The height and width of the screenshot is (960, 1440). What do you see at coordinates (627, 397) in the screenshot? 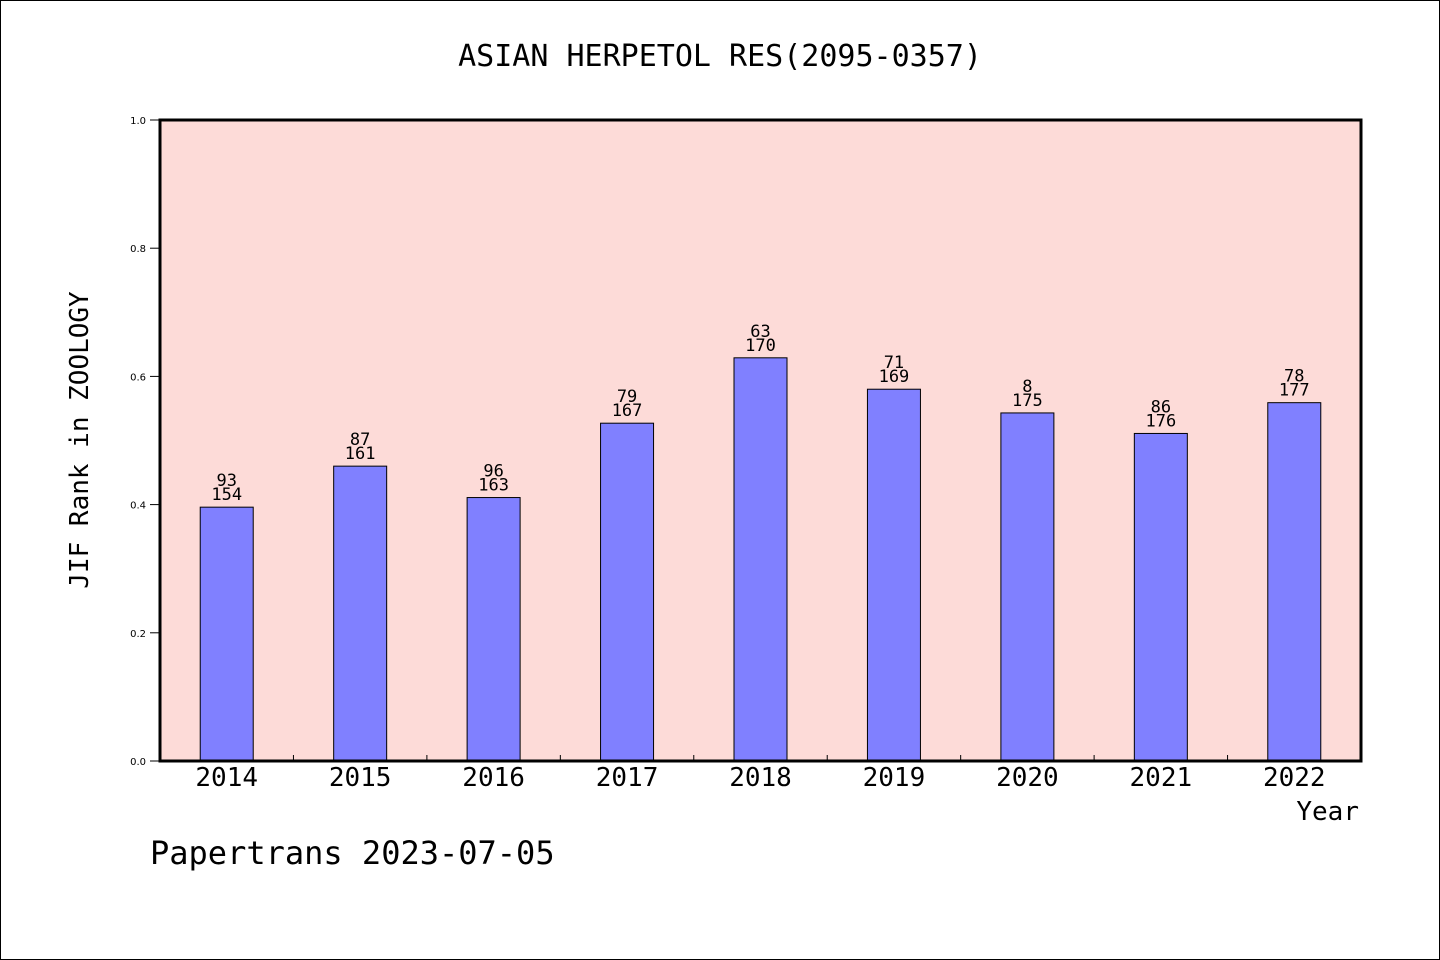
I see `bar-rank-label: 79` at bounding box center [627, 397].